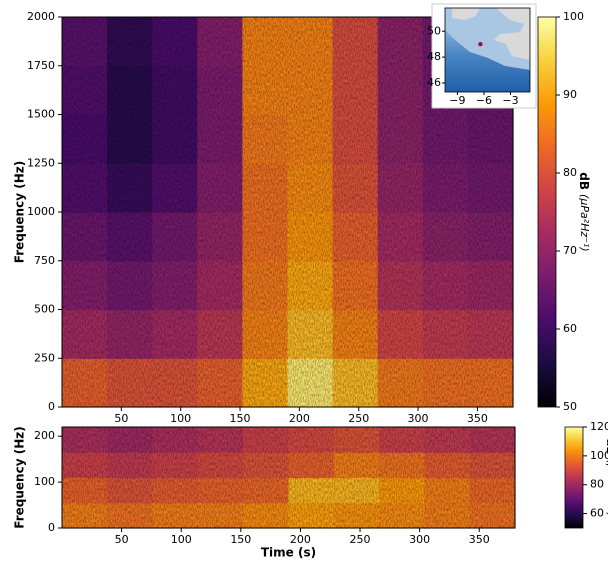 This screenshot has width=608, height=566. What do you see at coordinates (288, 477) in the screenshot?
I see `texture` at bounding box center [288, 477].